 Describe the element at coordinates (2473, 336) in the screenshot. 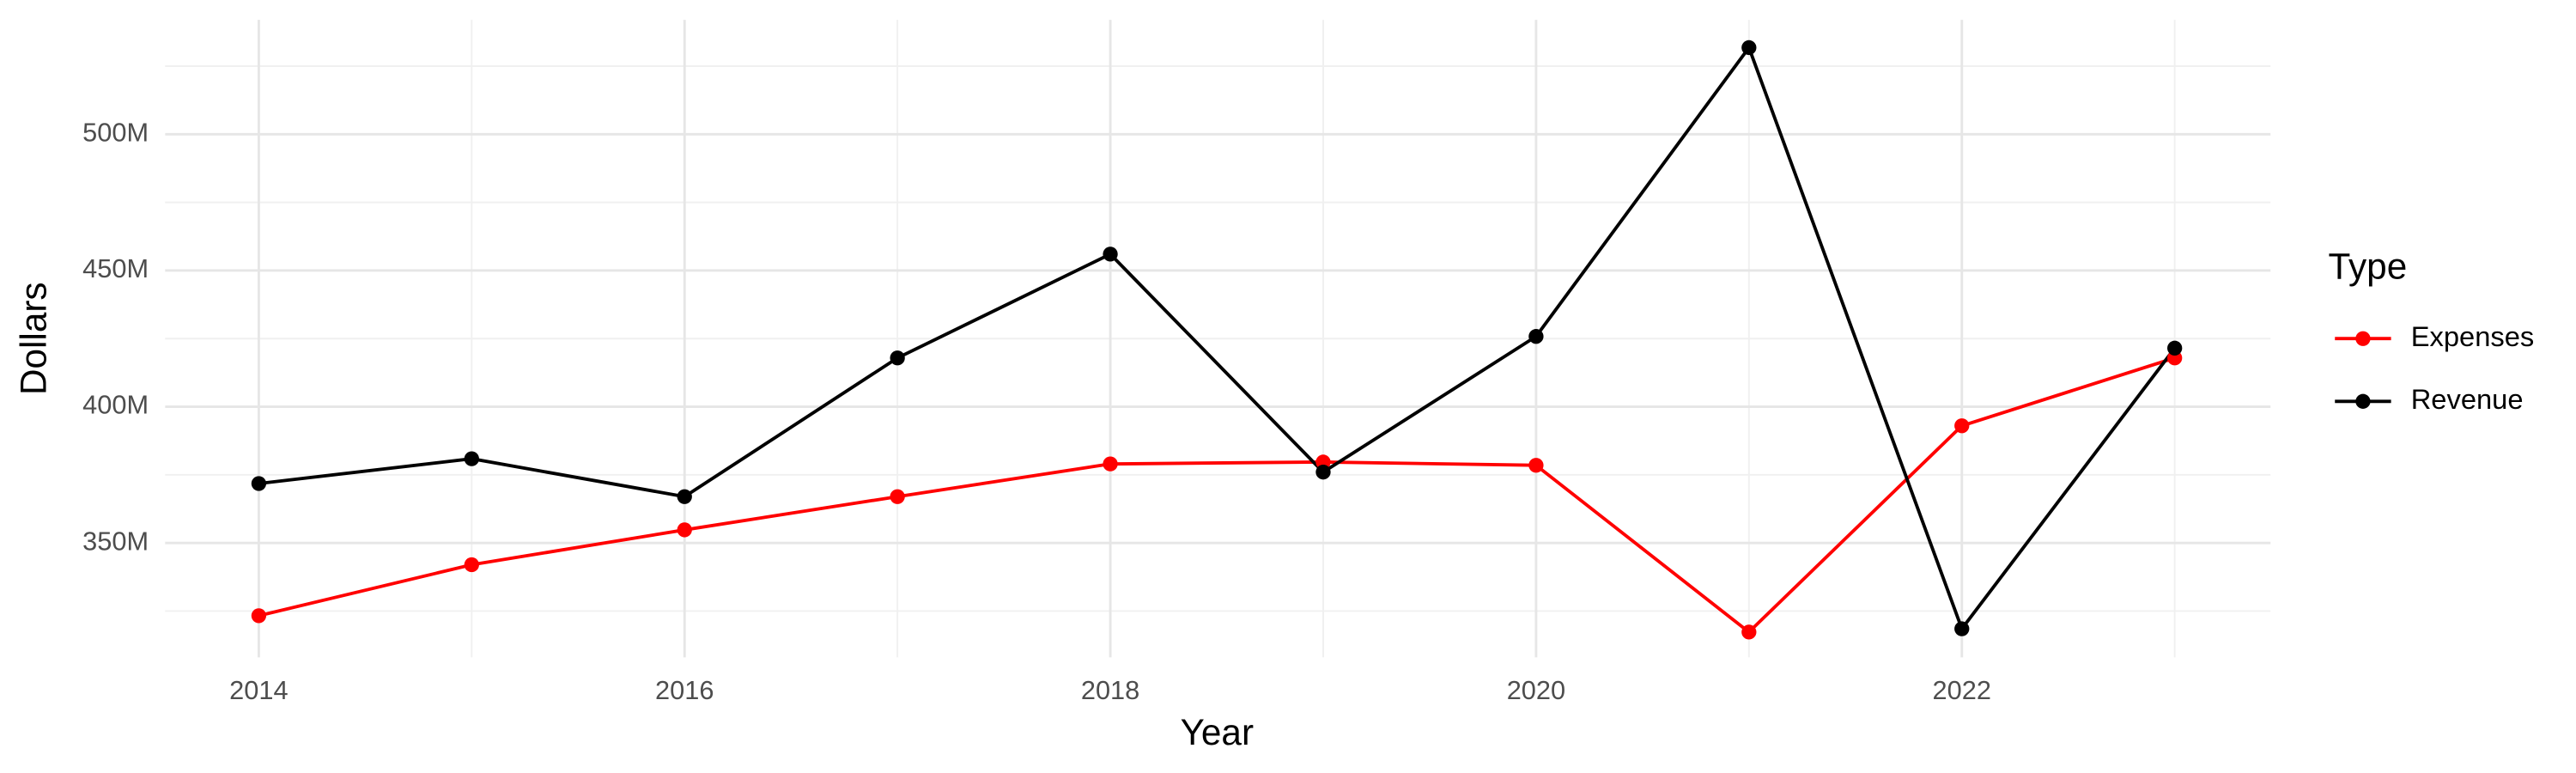

I see `legend-label: Expenses` at that location.